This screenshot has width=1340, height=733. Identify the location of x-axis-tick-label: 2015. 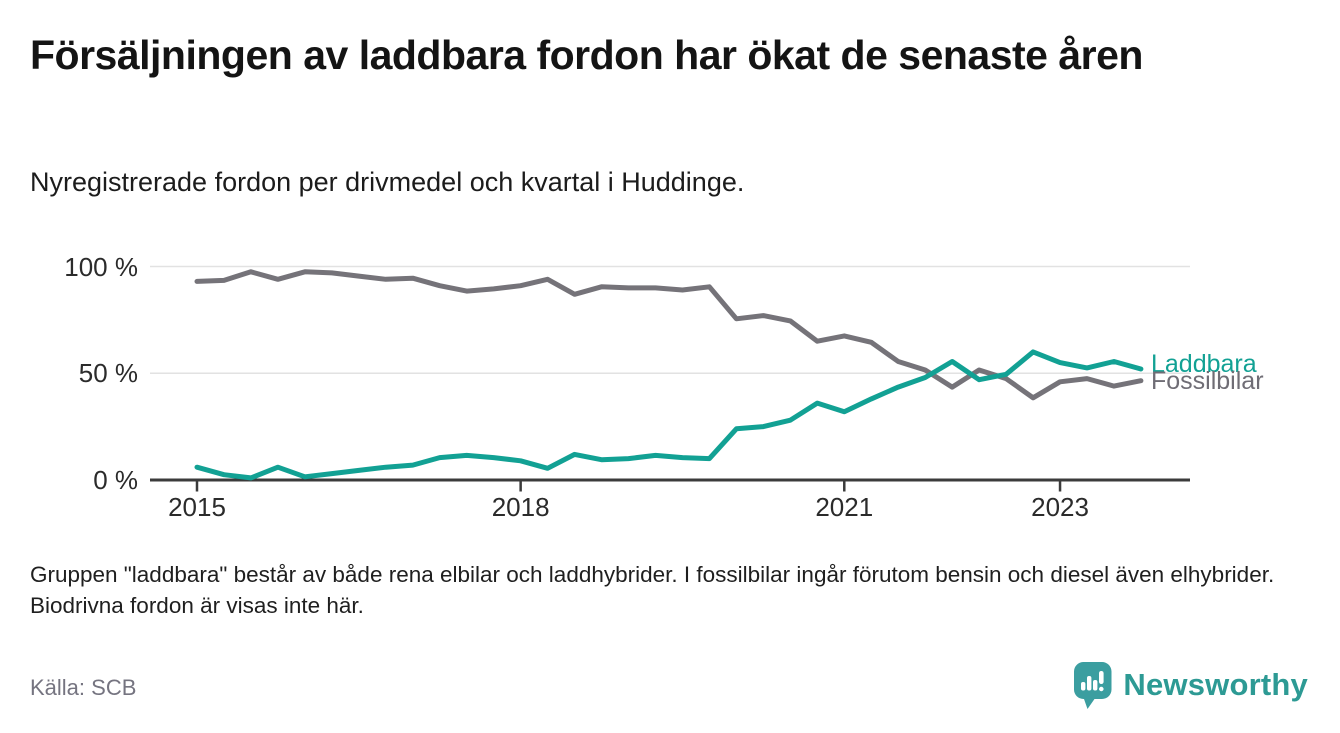
(197, 507).